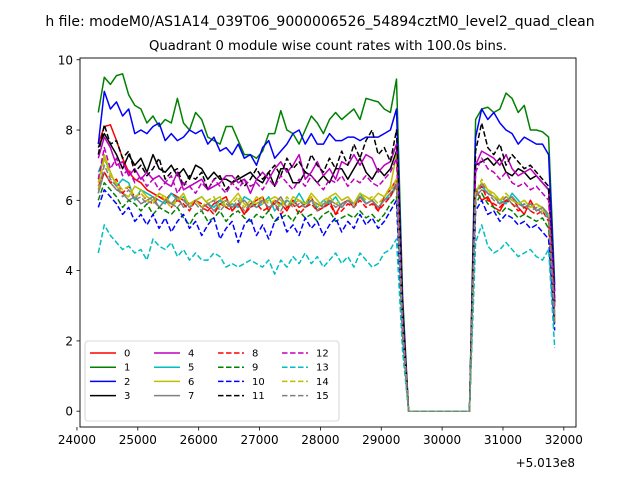 Image resolution: width=640 pixels, height=480 pixels. What do you see at coordinates (322, 396) in the screenshot?
I see `legend-label-15: 15` at bounding box center [322, 396].